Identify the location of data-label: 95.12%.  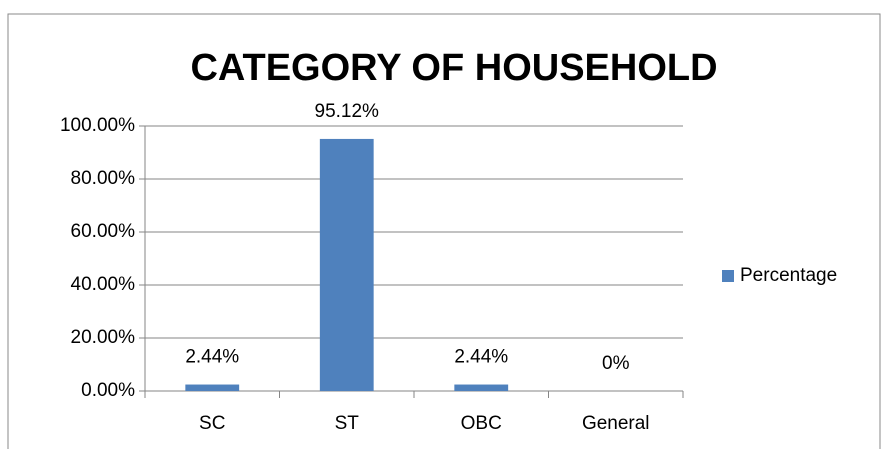
(347, 111).